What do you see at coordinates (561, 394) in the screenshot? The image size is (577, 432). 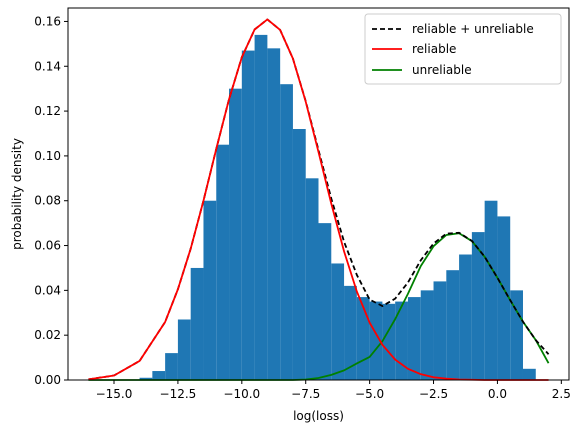 I see `x-tick-label: 2.5` at bounding box center [561, 394].